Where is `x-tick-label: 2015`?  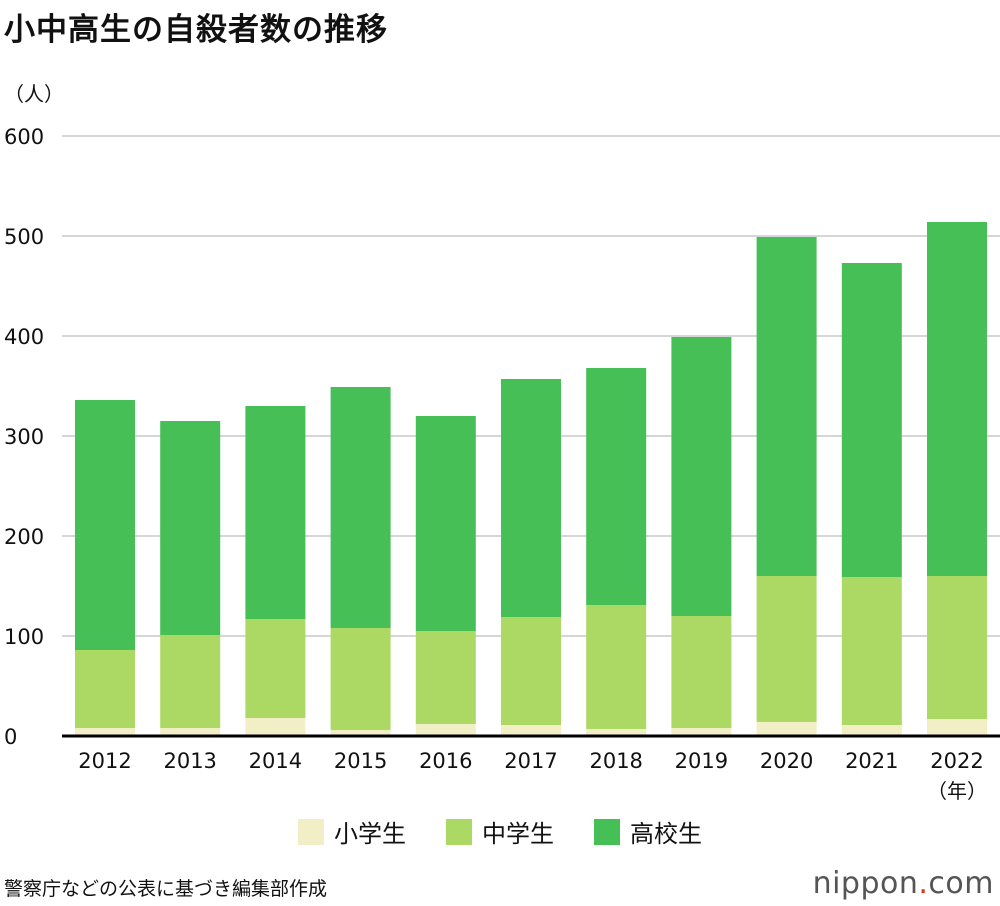 x-tick-label: 2015 is located at coordinates (360, 761).